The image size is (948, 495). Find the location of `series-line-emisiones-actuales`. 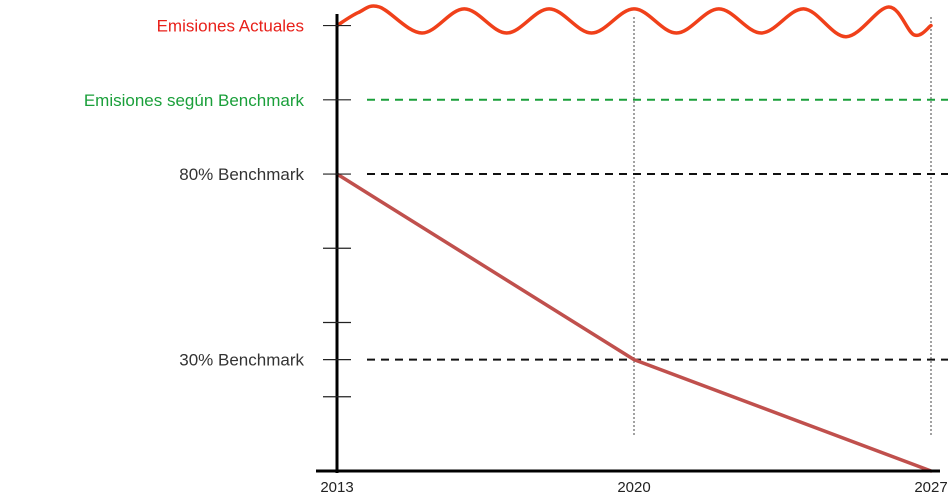

series-line-emisiones-actuales is located at coordinates (634, 21).